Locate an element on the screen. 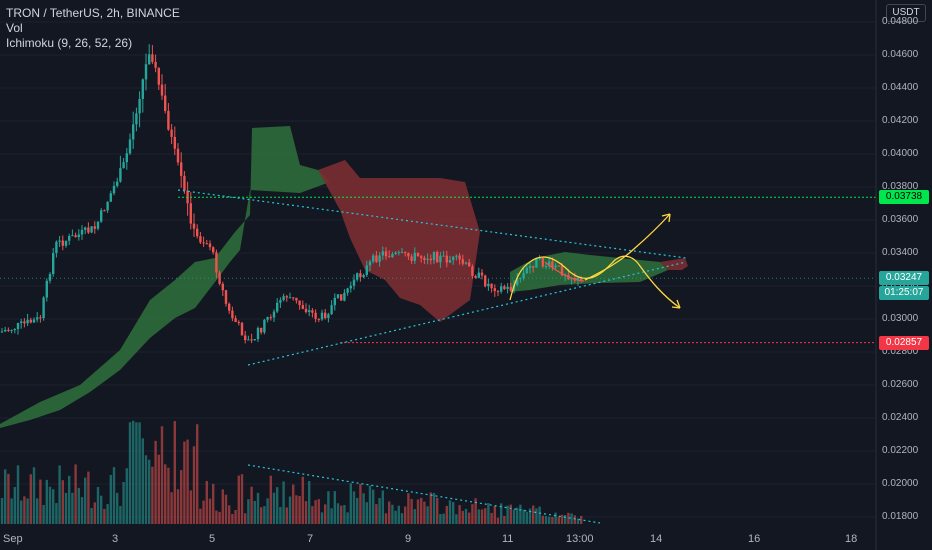 The height and width of the screenshot is (550, 932). price-tick-label: 0.04600 is located at coordinates (900, 54).